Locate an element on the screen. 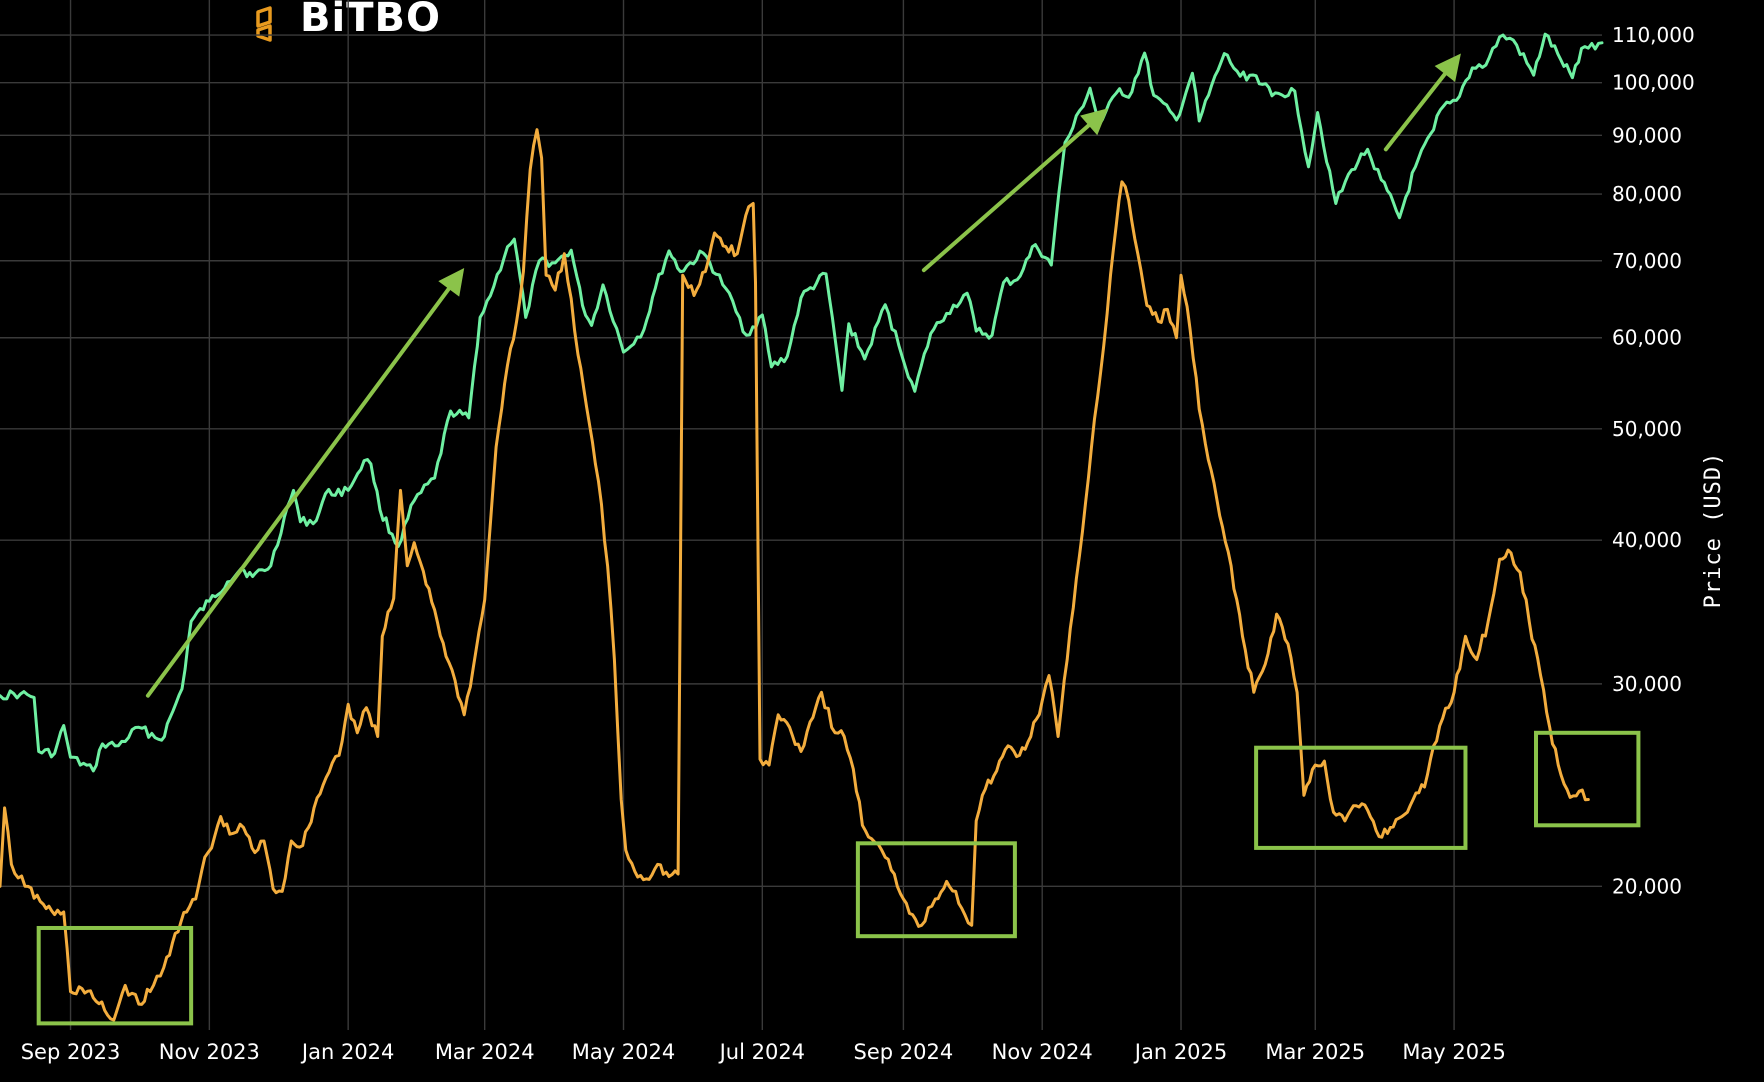 The height and width of the screenshot is (1082, 1764). x-tick-label: May 2025 is located at coordinates (1454, 1052).